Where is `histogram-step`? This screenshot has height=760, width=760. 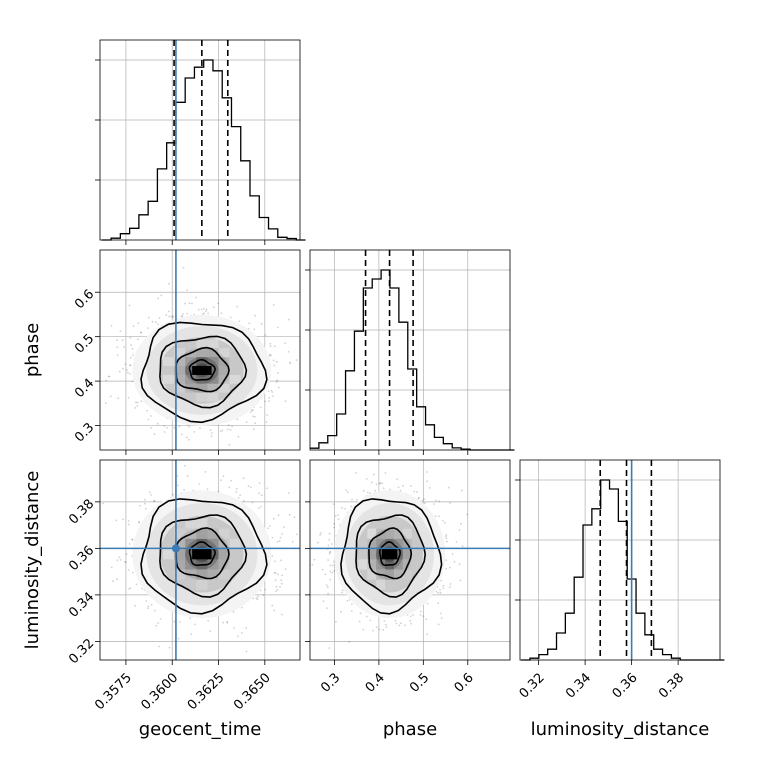 histogram-step is located at coordinates (203, 150).